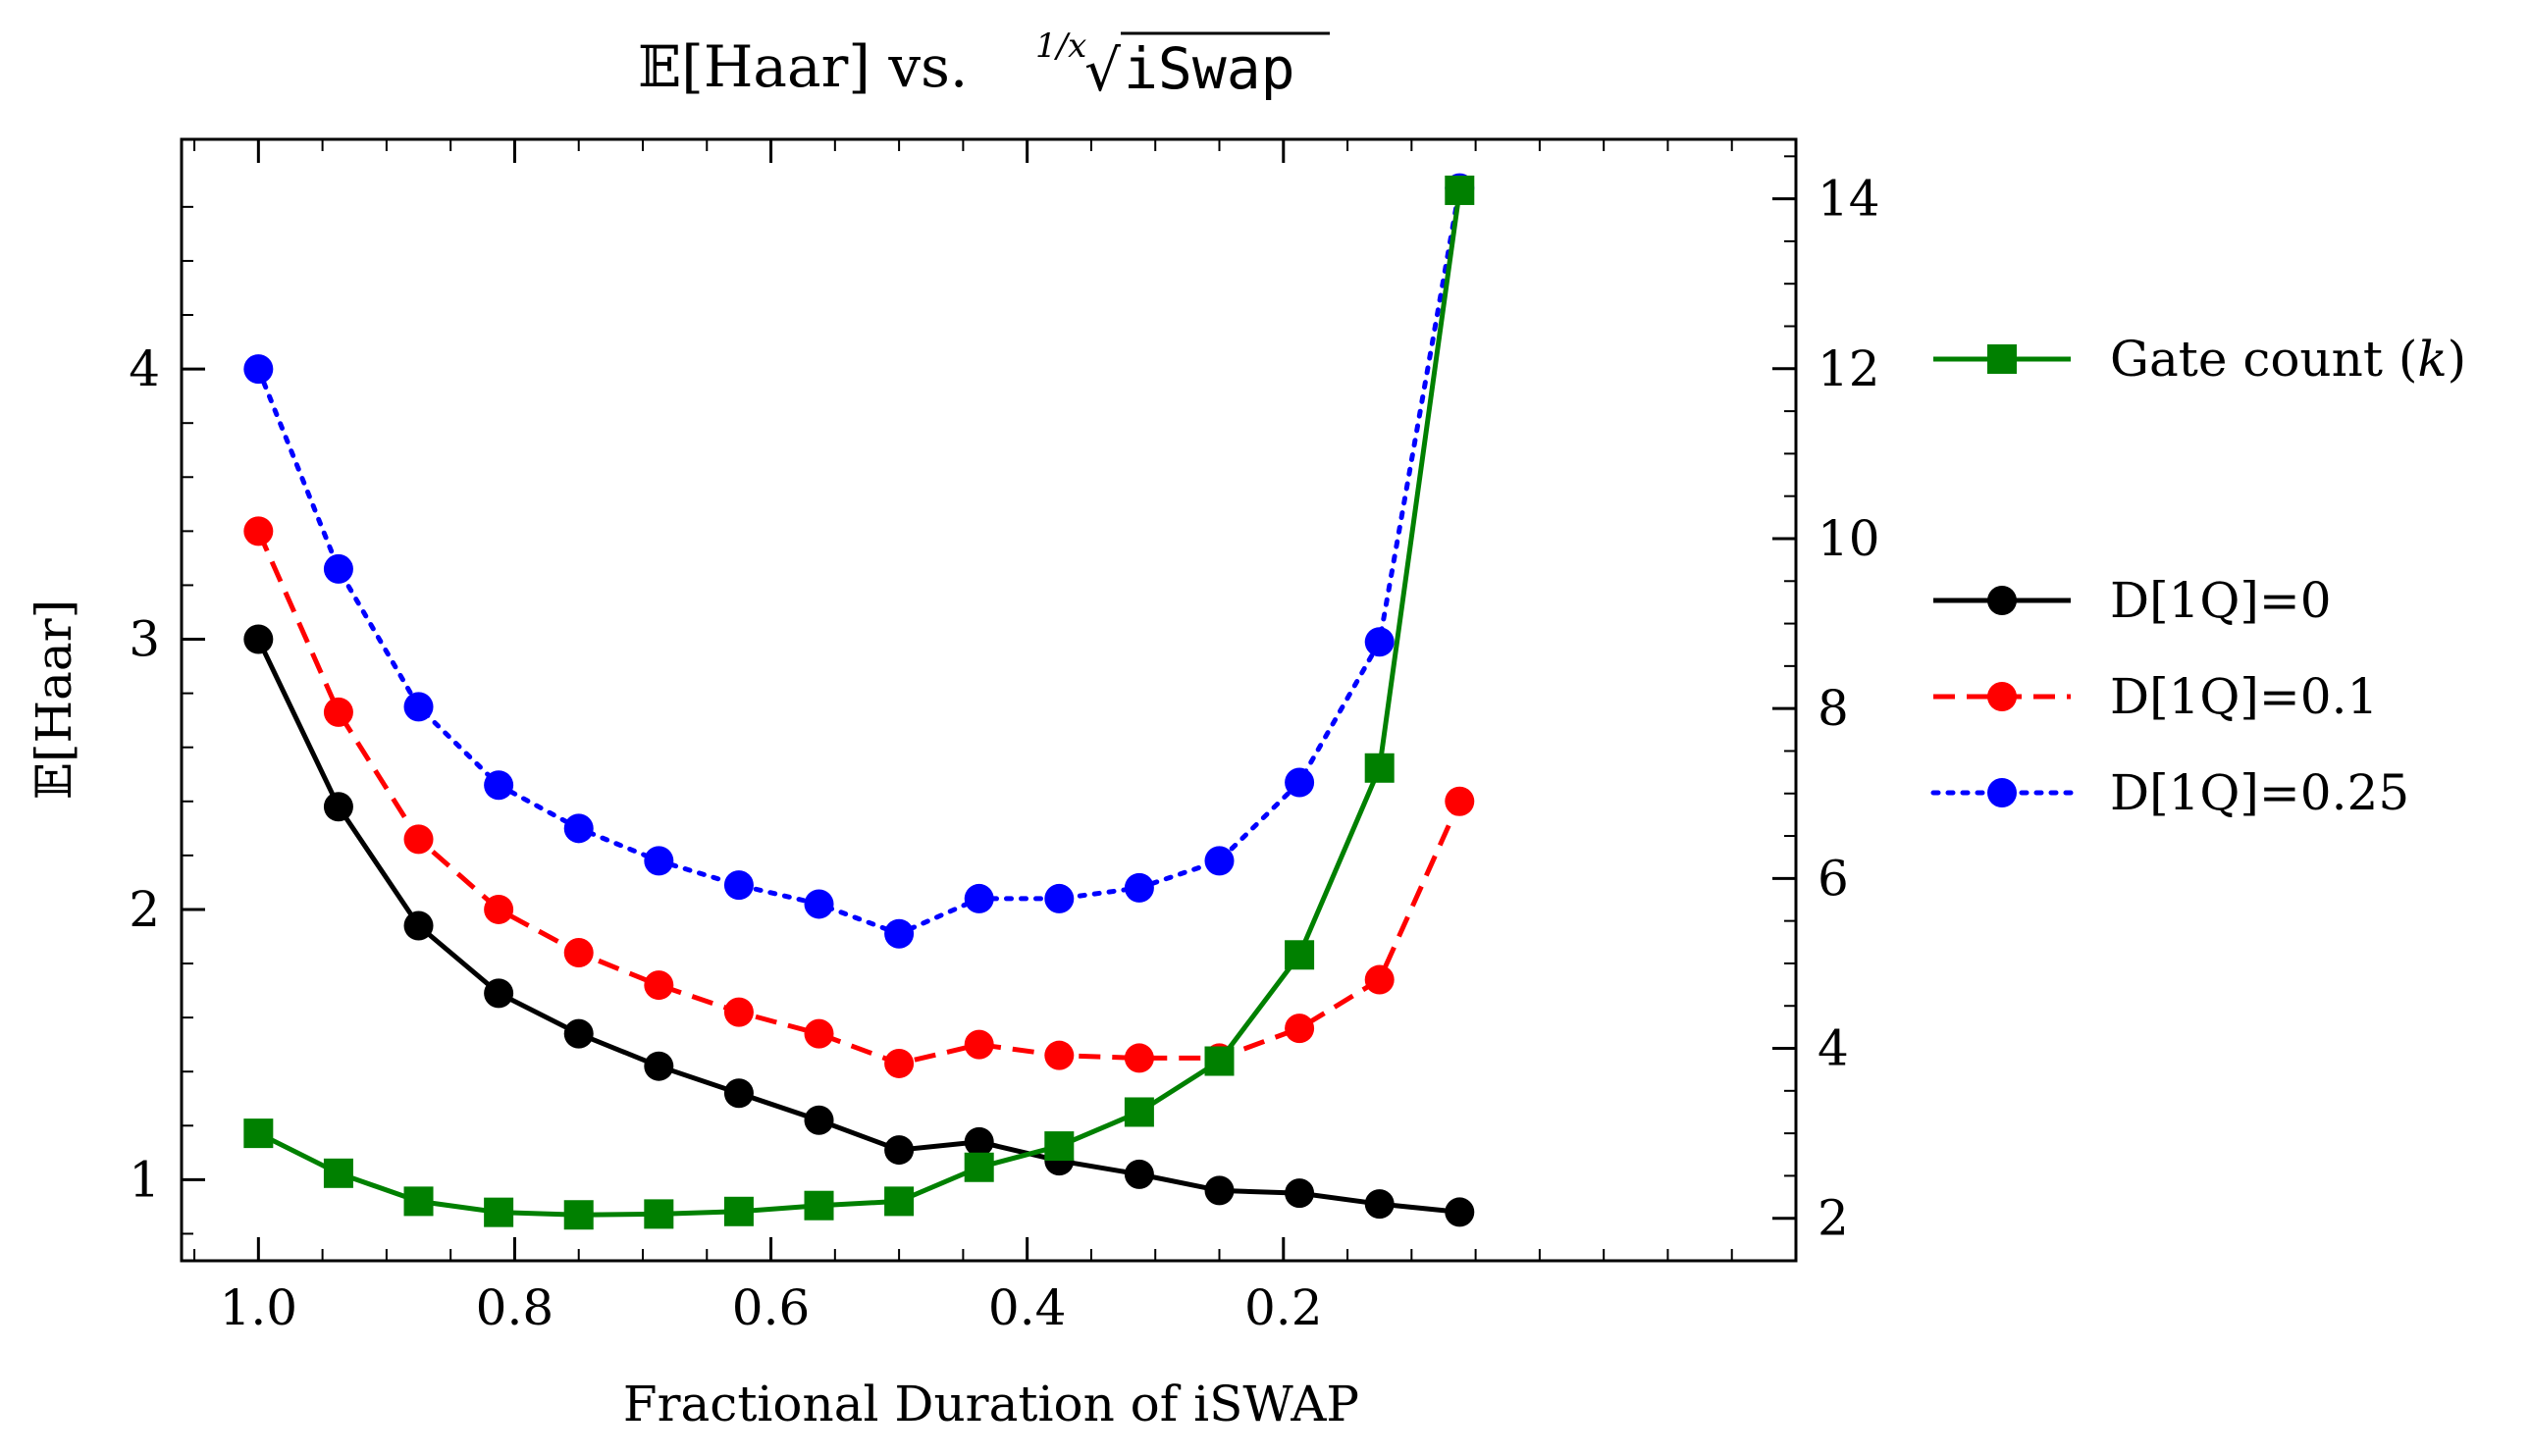 This screenshot has width=2530, height=1456. Describe the element at coordinates (1027, 1307) in the screenshot. I see `x-tick-label: 0.4` at that location.